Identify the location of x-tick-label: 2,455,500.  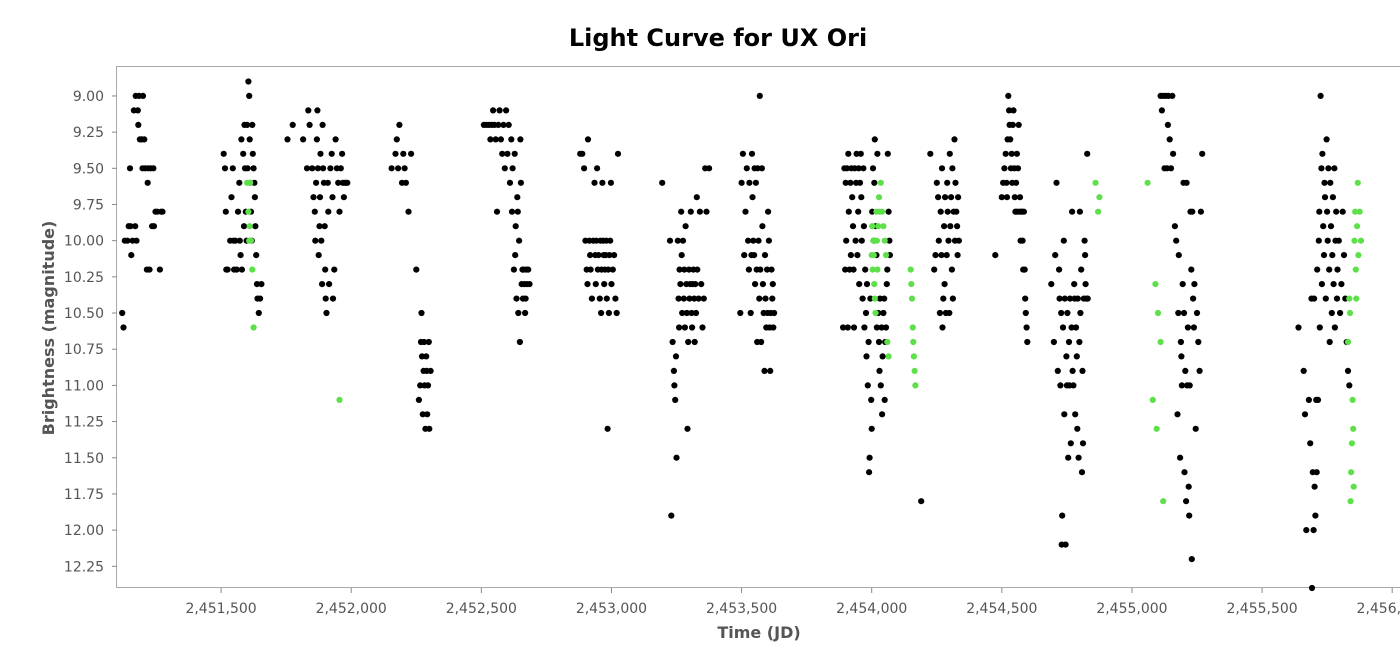
(1261, 609).